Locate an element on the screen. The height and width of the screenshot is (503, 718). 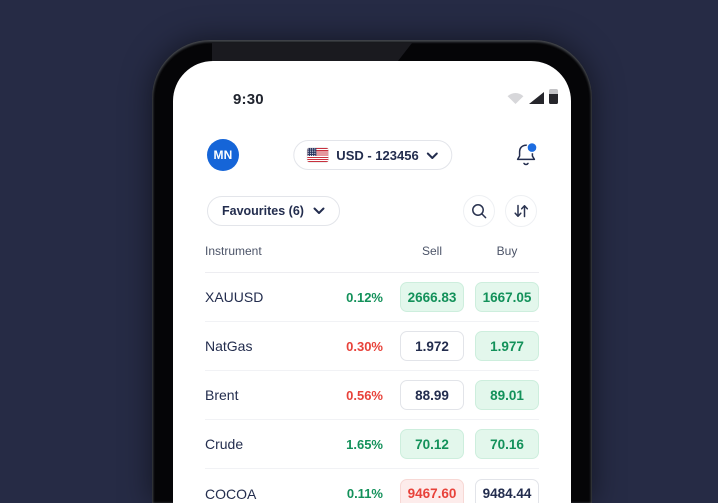
sort-button is located at coordinates (521, 211).